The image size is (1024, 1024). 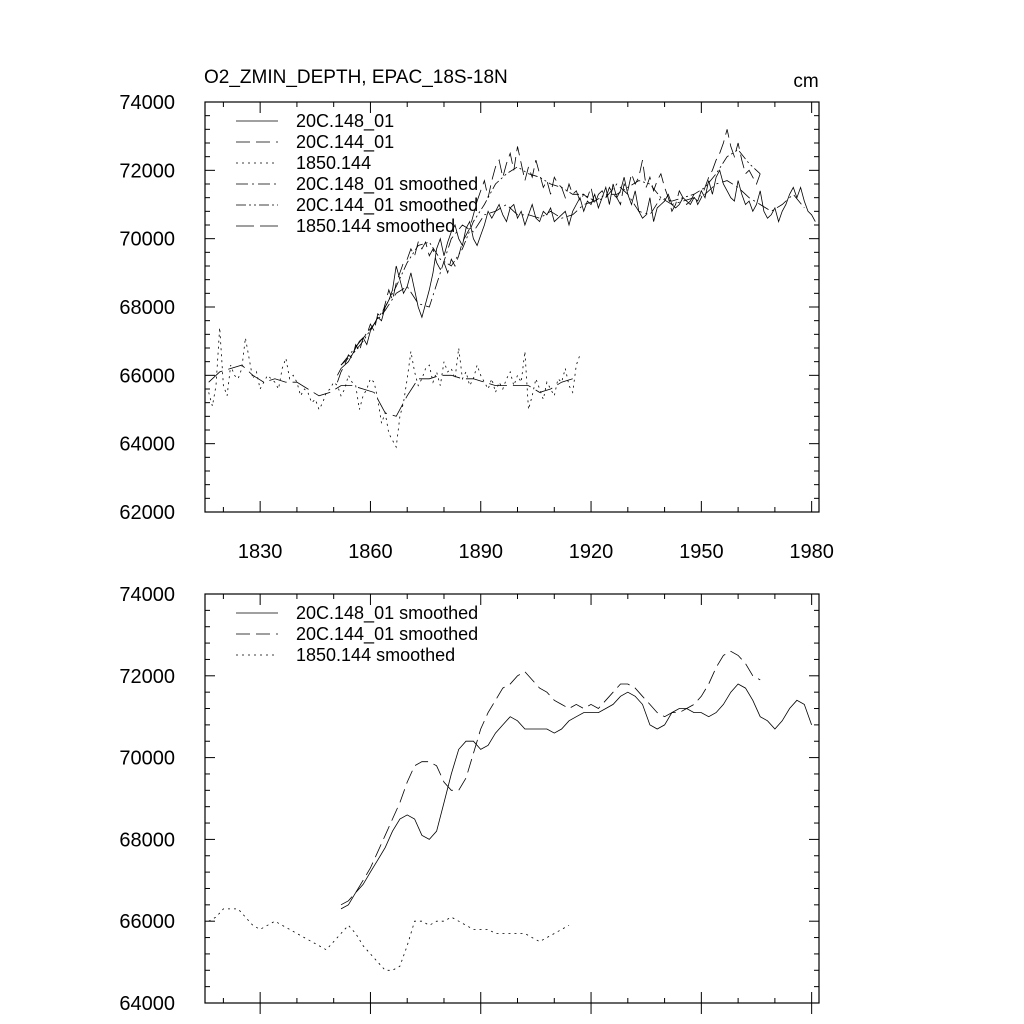 I want to click on y-tick-label: 62000, so click(x=147, y=513).